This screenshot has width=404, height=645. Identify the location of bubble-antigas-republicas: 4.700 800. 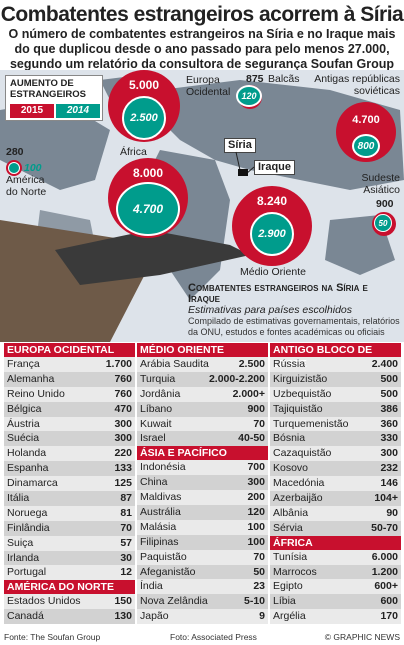
(366, 132).